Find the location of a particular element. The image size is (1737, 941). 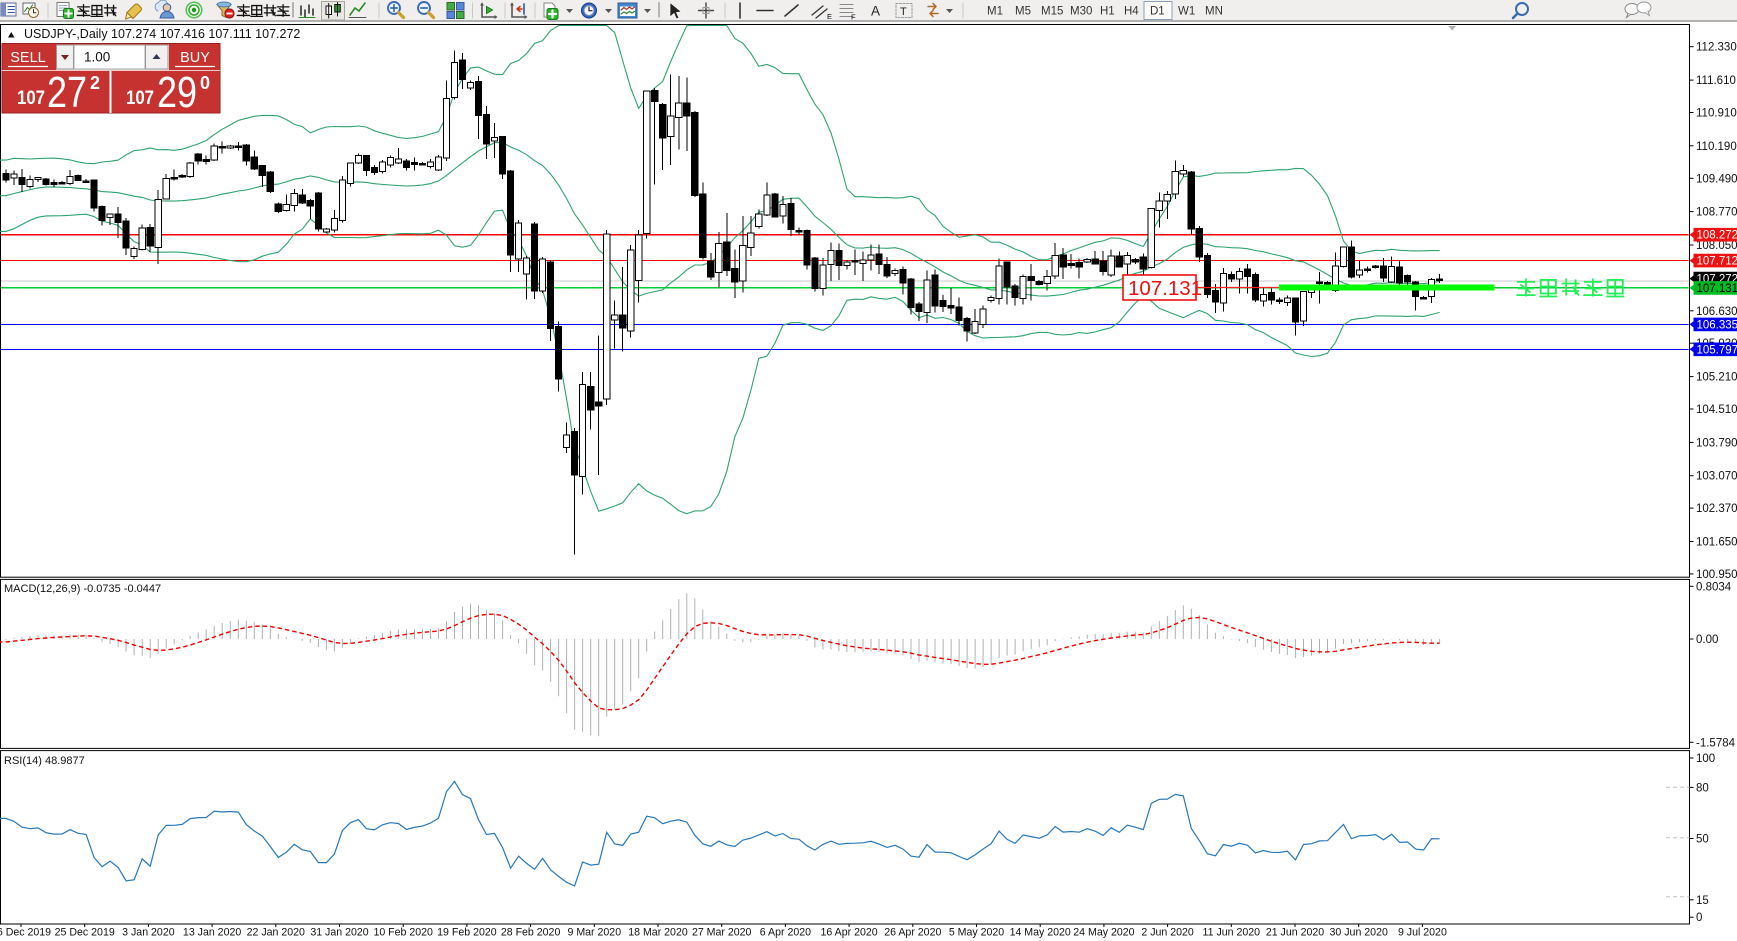

svg-text: T is located at coordinates (903, 12).